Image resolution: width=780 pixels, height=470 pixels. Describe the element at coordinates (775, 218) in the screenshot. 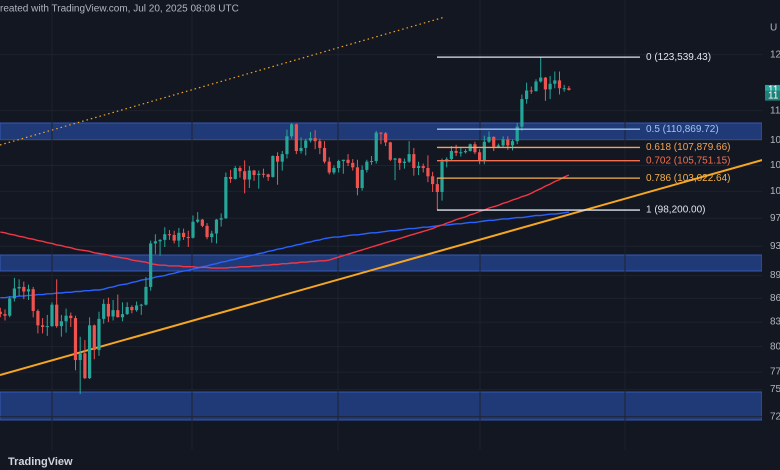

I see `y-tick-label: 97` at that location.